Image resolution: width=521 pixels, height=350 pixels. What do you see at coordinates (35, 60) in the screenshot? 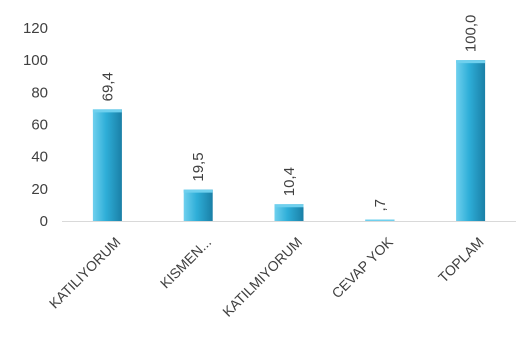
I see `y-tick-label: 100` at bounding box center [35, 60].